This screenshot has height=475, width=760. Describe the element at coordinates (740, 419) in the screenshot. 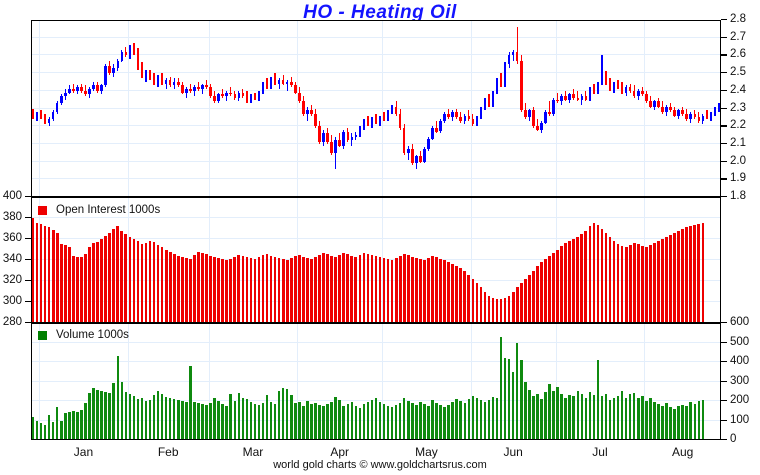

I see `axis-tick-label: 100` at that location.